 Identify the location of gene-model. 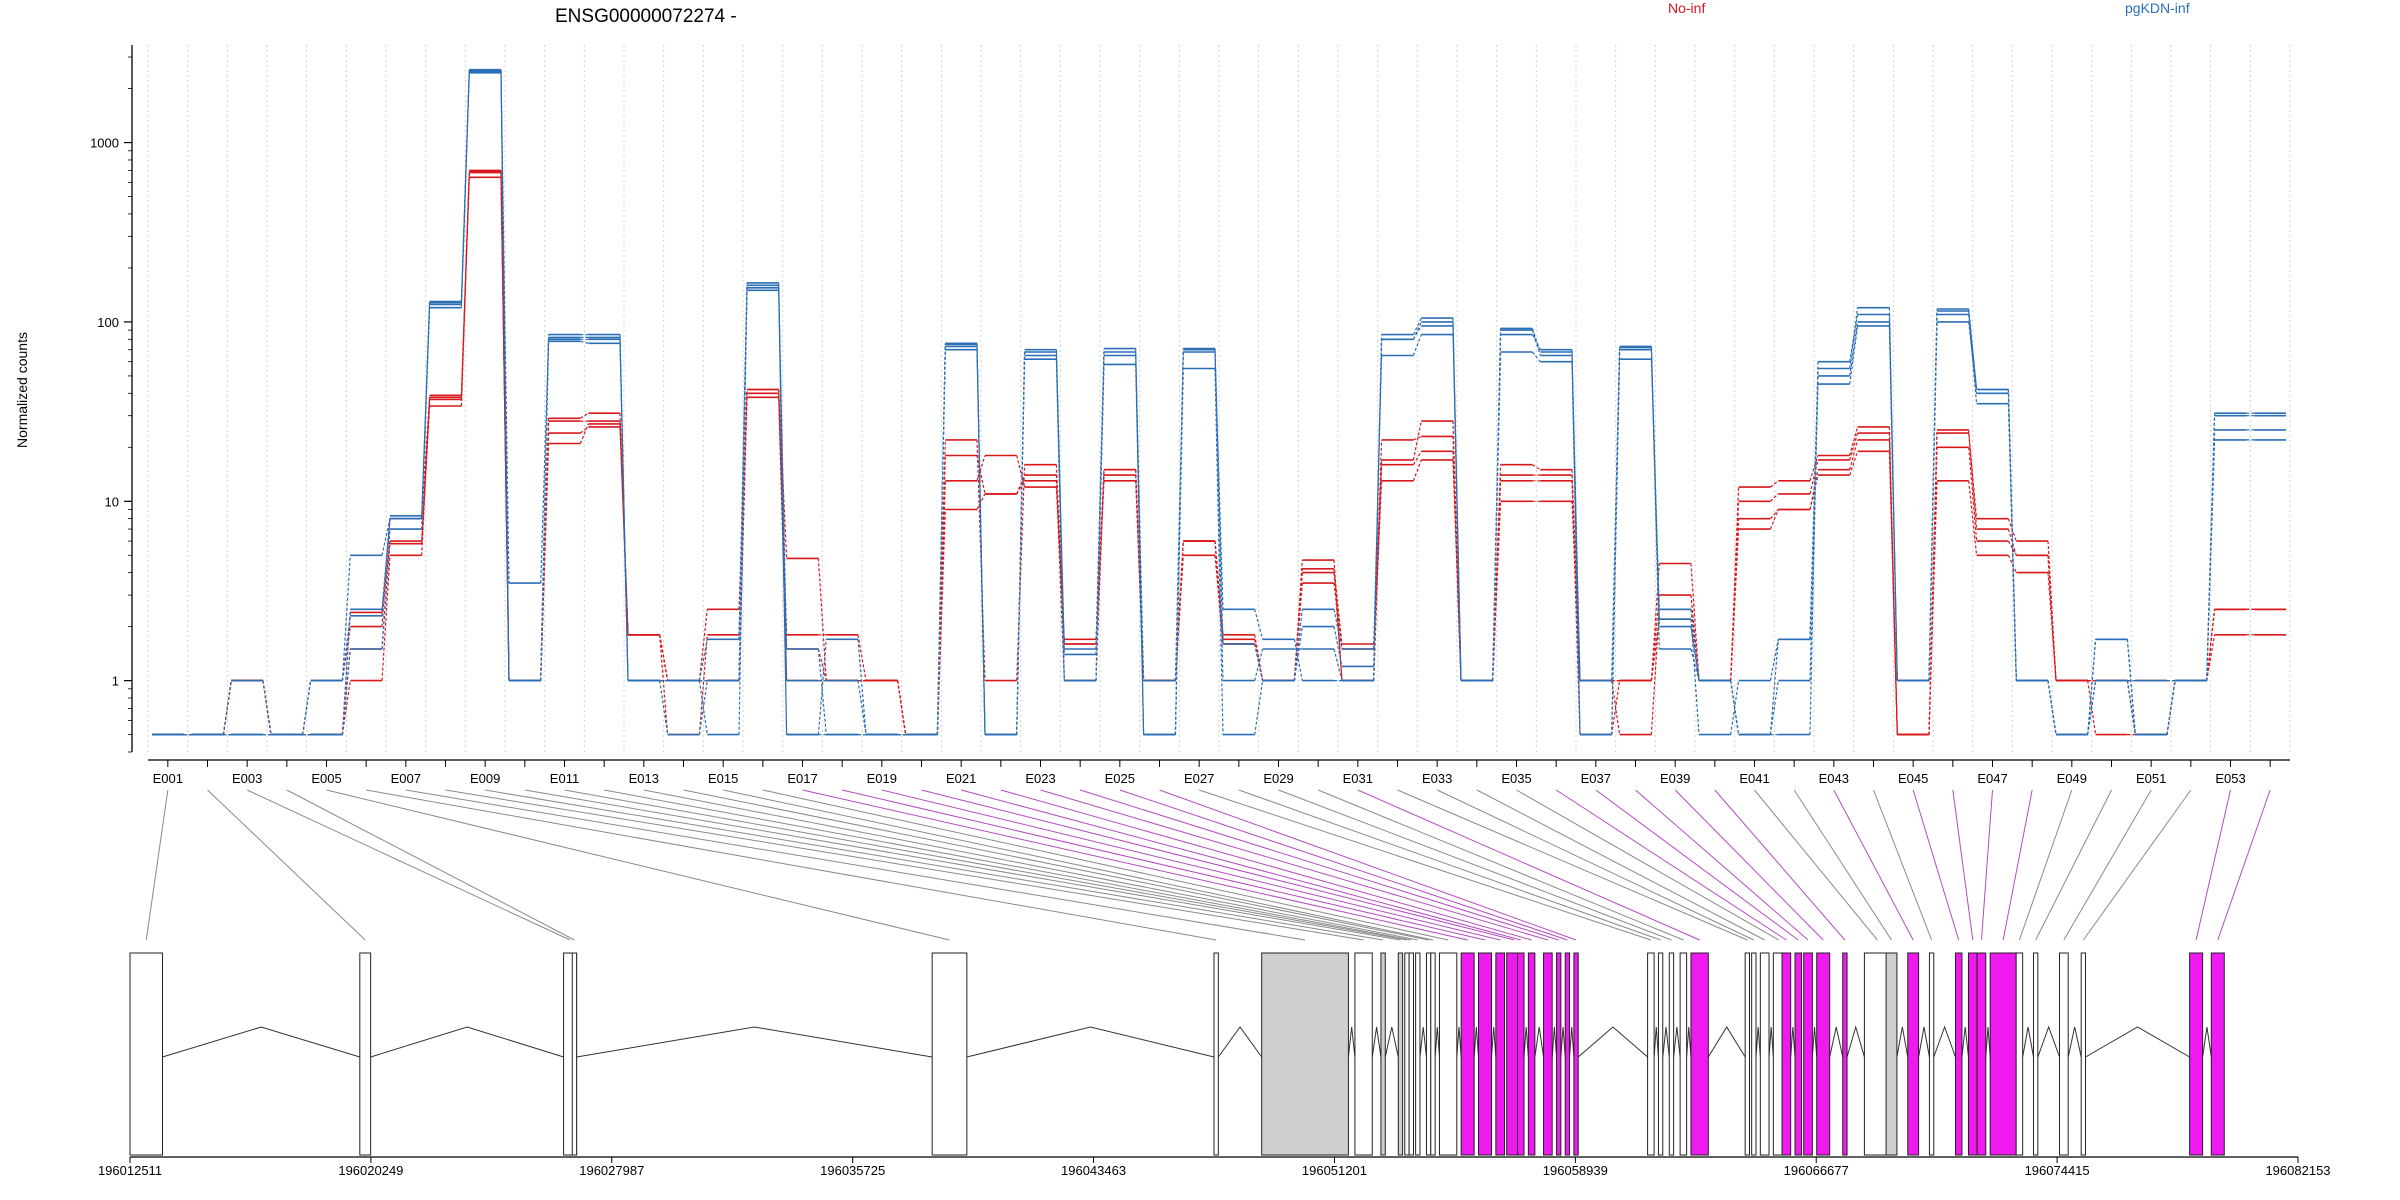
(1177, 1054).